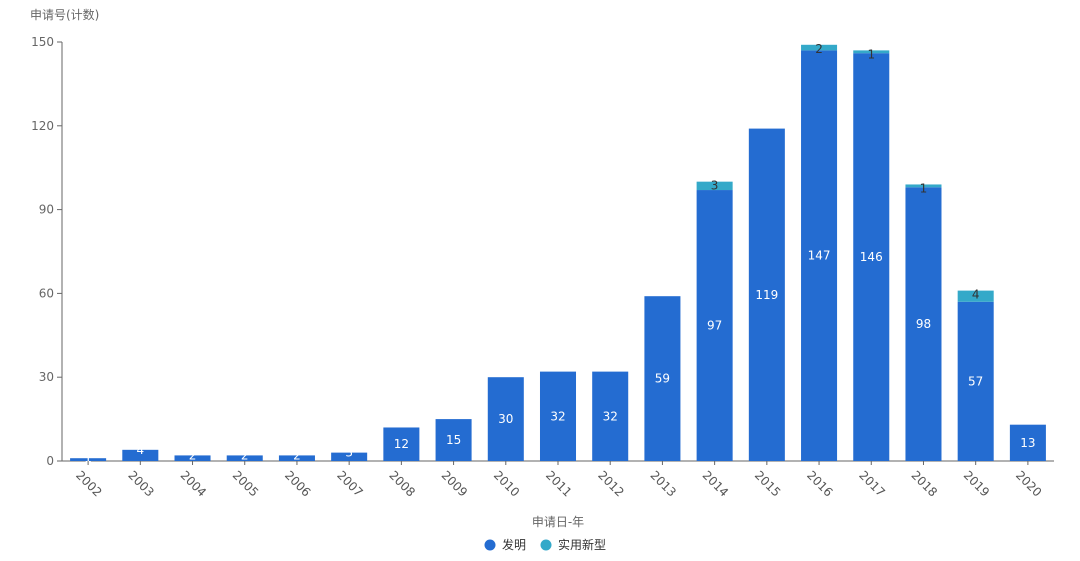 Image resolution: width=1080 pixels, height=561 pixels. What do you see at coordinates (50, 461) in the screenshot?
I see `y-tick-label: 0` at bounding box center [50, 461].